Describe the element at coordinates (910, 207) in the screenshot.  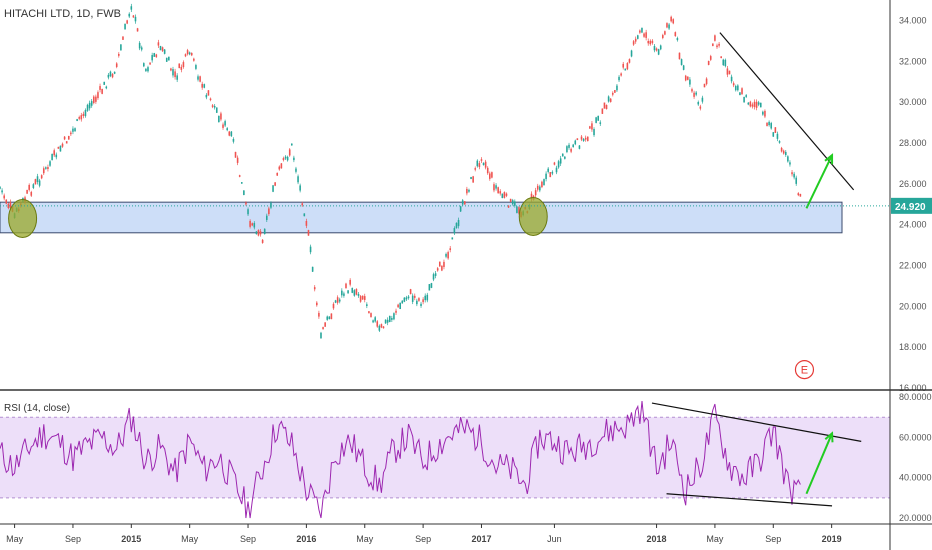
I see `last-price-label: 24.920` at that location.